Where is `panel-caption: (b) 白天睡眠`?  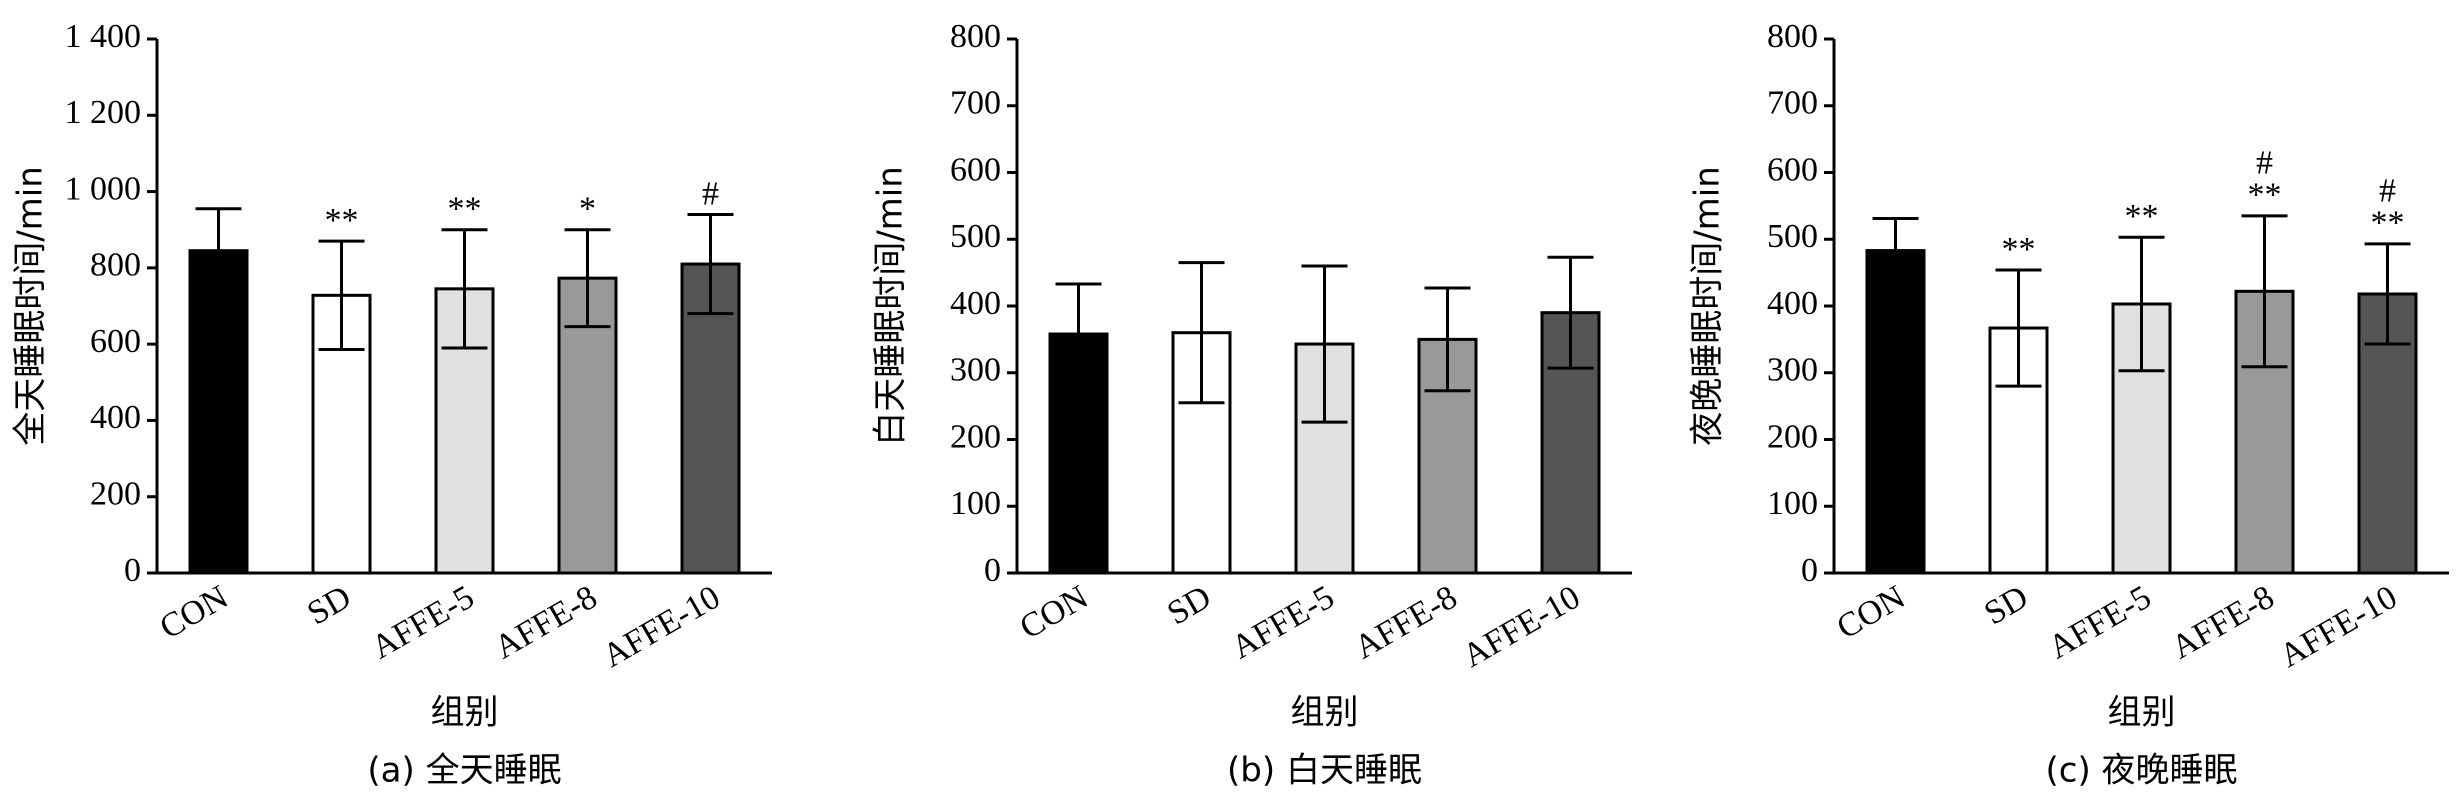 panel-caption: (b) 白天睡眠 is located at coordinates (1324, 771).